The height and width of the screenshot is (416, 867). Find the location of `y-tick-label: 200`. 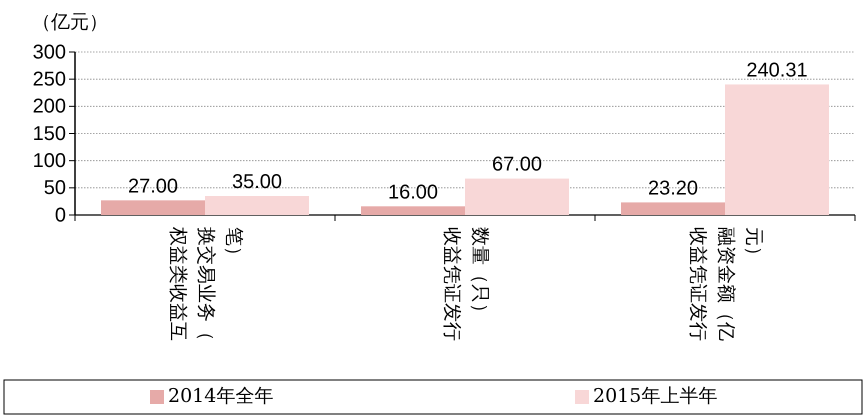

y-tick-label: 200 is located at coordinates (49, 107).